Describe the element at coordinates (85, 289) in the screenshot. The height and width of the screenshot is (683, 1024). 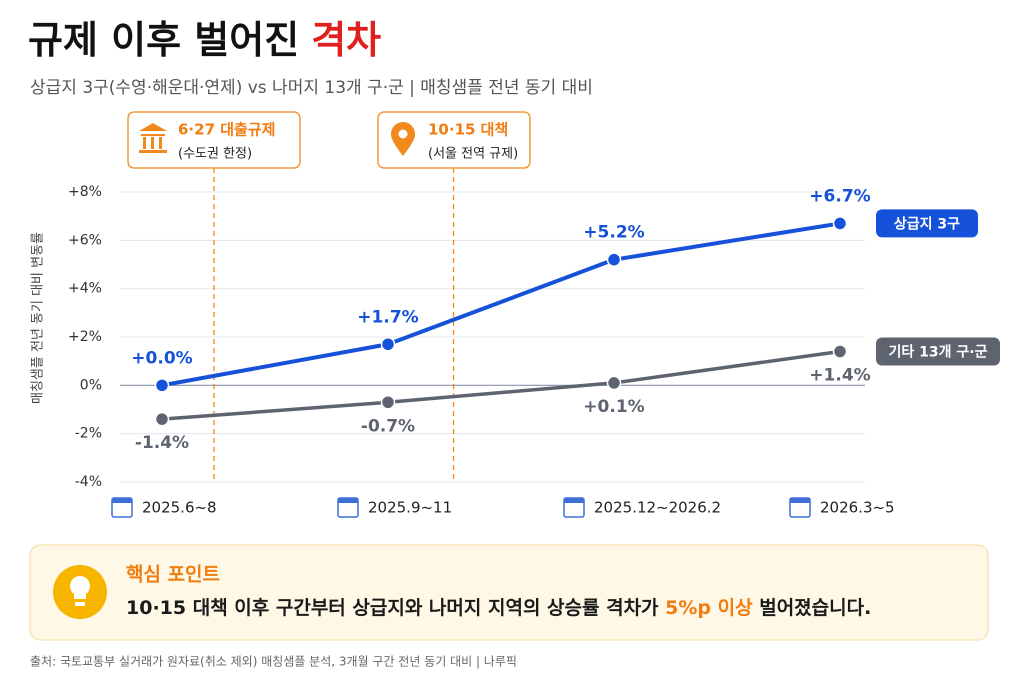
I see `y-tick-label: +4%` at that location.